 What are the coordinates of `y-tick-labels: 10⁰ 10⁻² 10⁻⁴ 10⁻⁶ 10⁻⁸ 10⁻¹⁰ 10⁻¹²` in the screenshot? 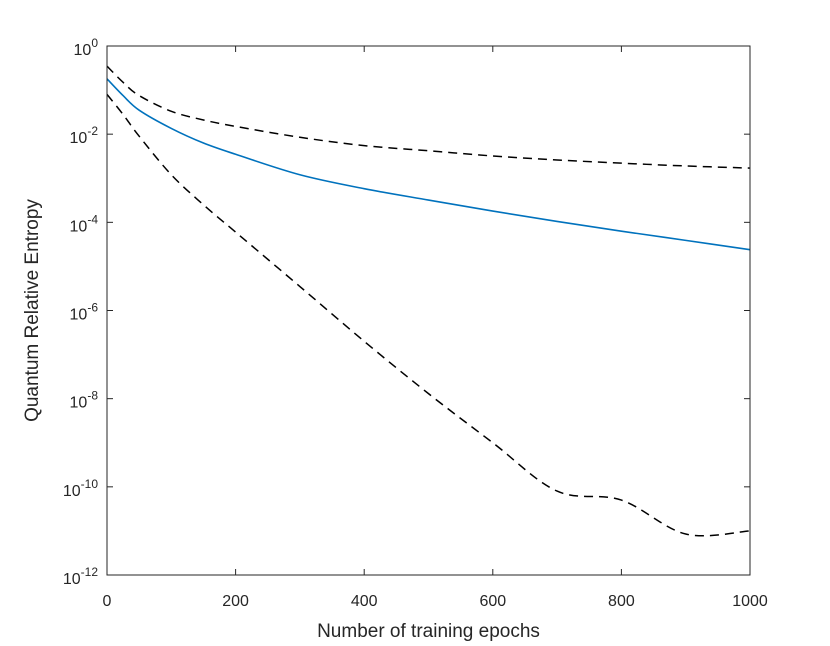 It's located at (80, 312).